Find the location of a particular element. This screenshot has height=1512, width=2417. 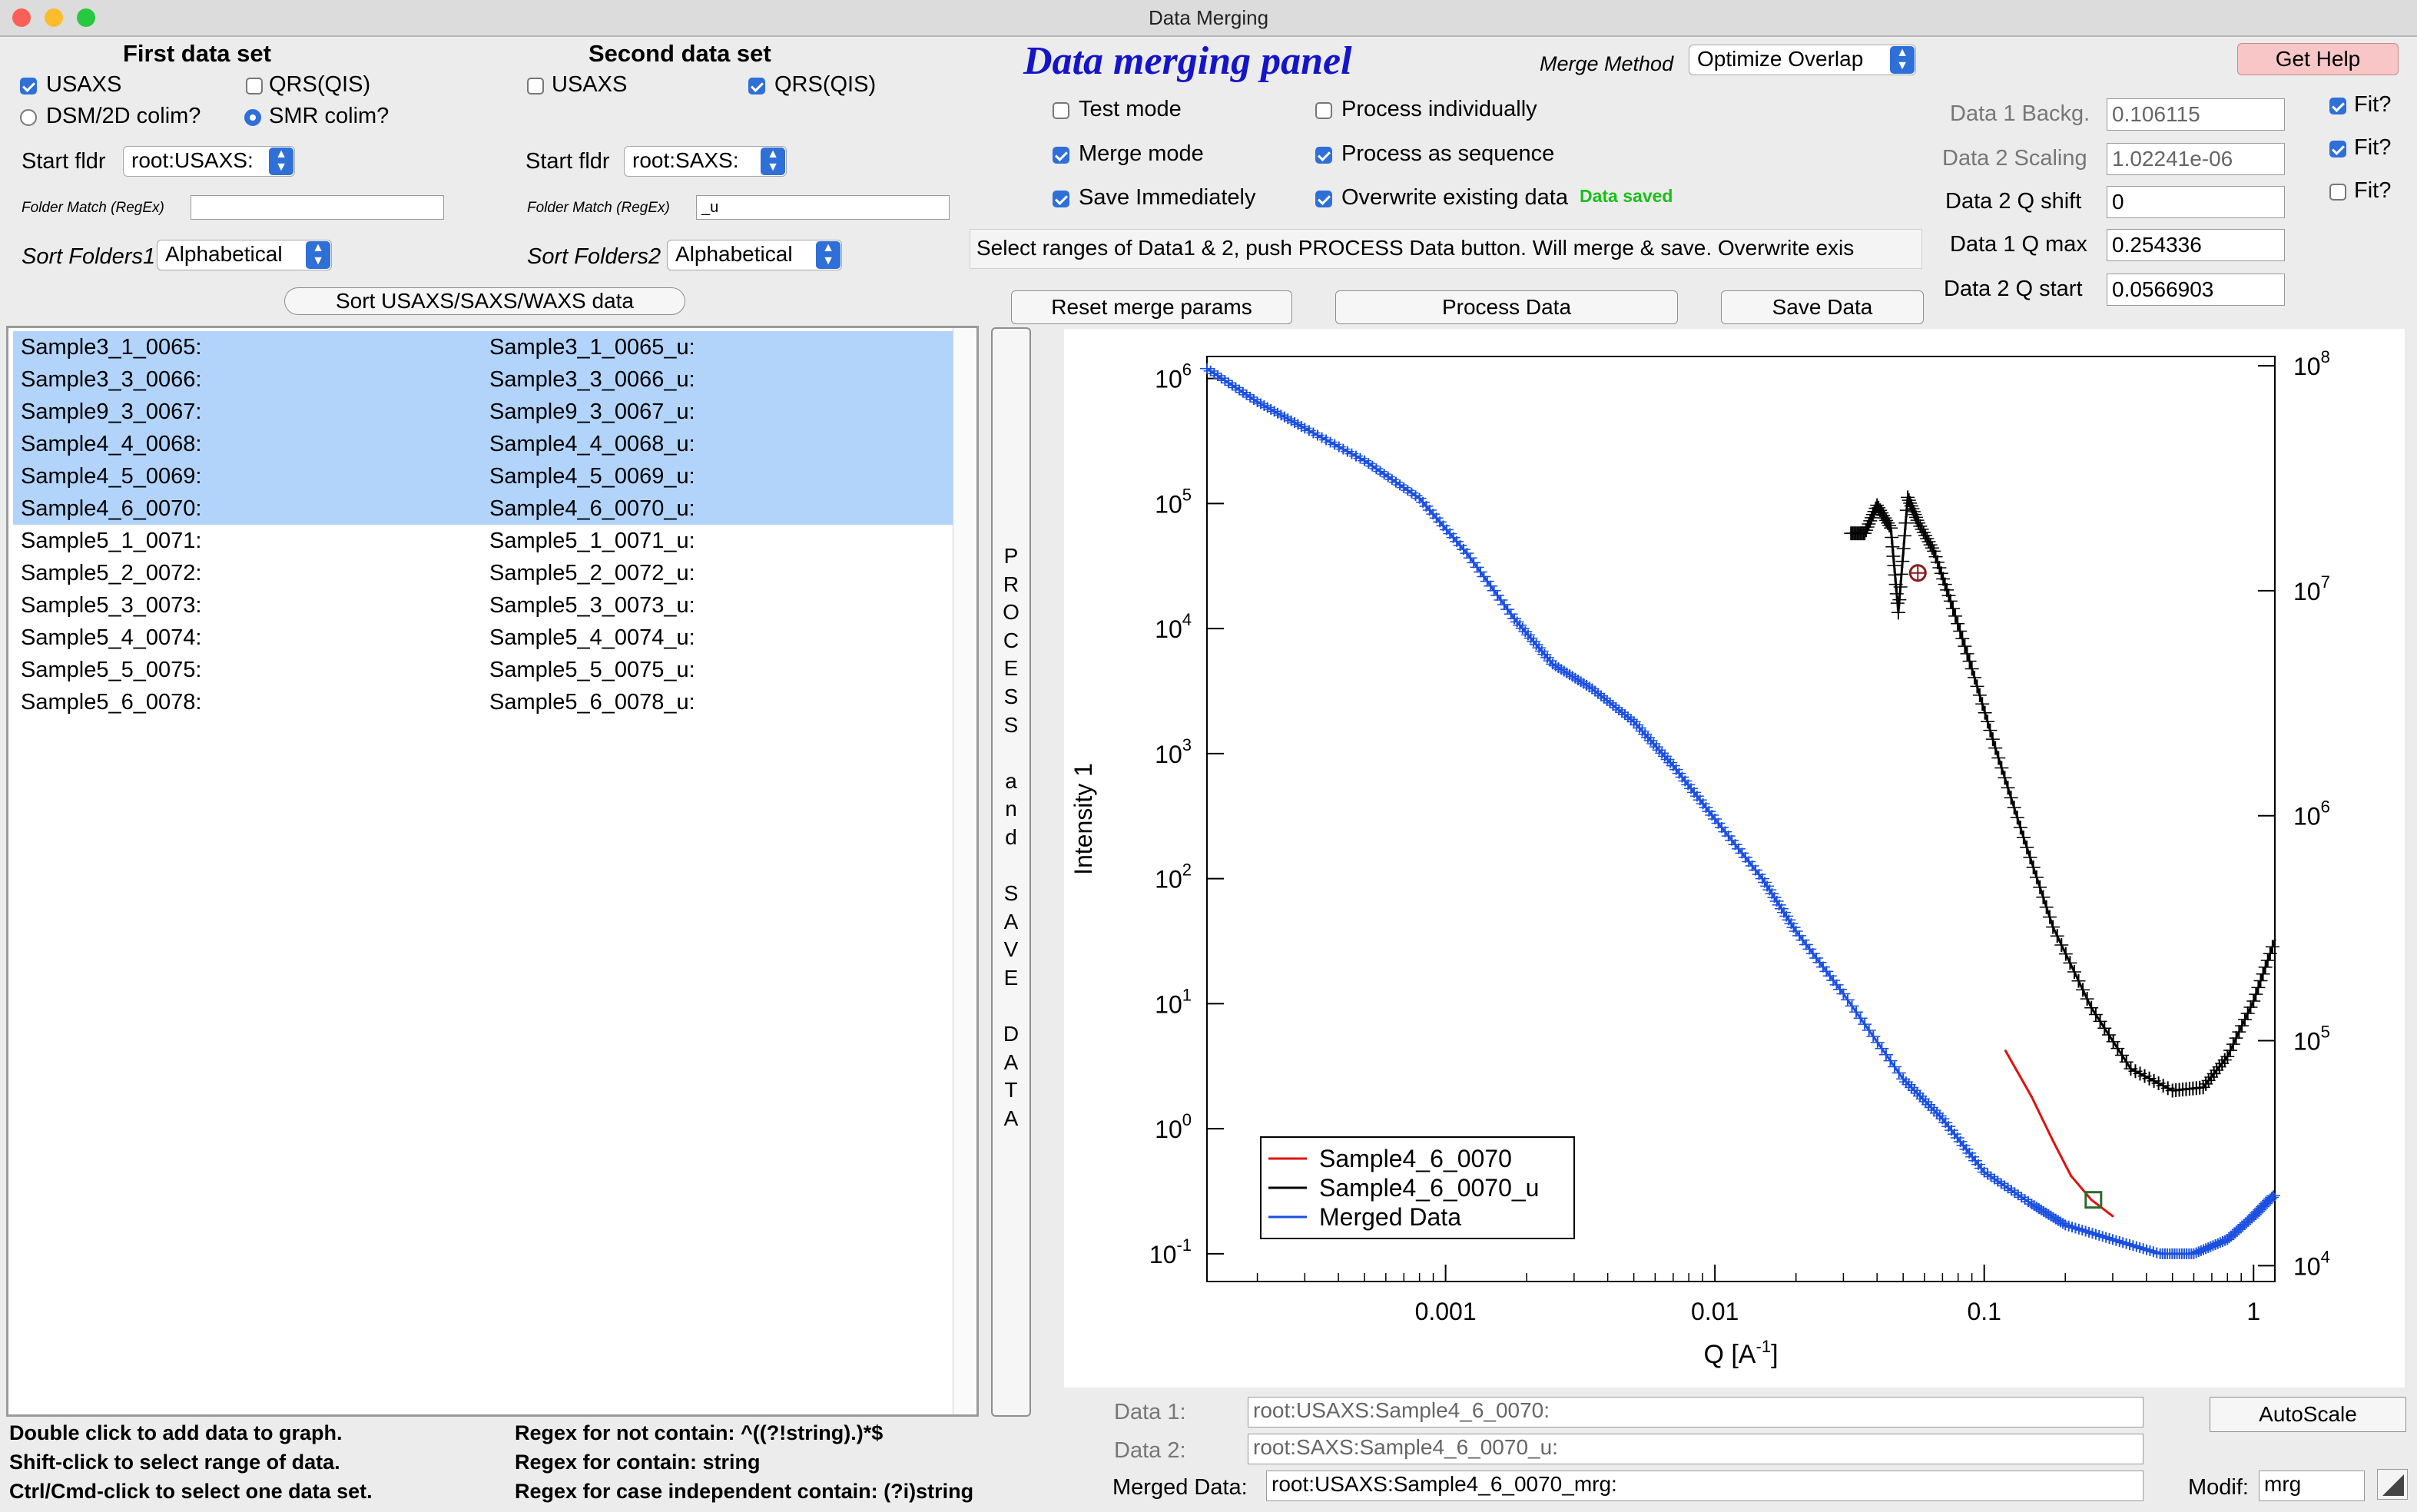

list-row: Sample9_3_0067: Sample9_3_0067_u: is located at coordinates (485, 412).